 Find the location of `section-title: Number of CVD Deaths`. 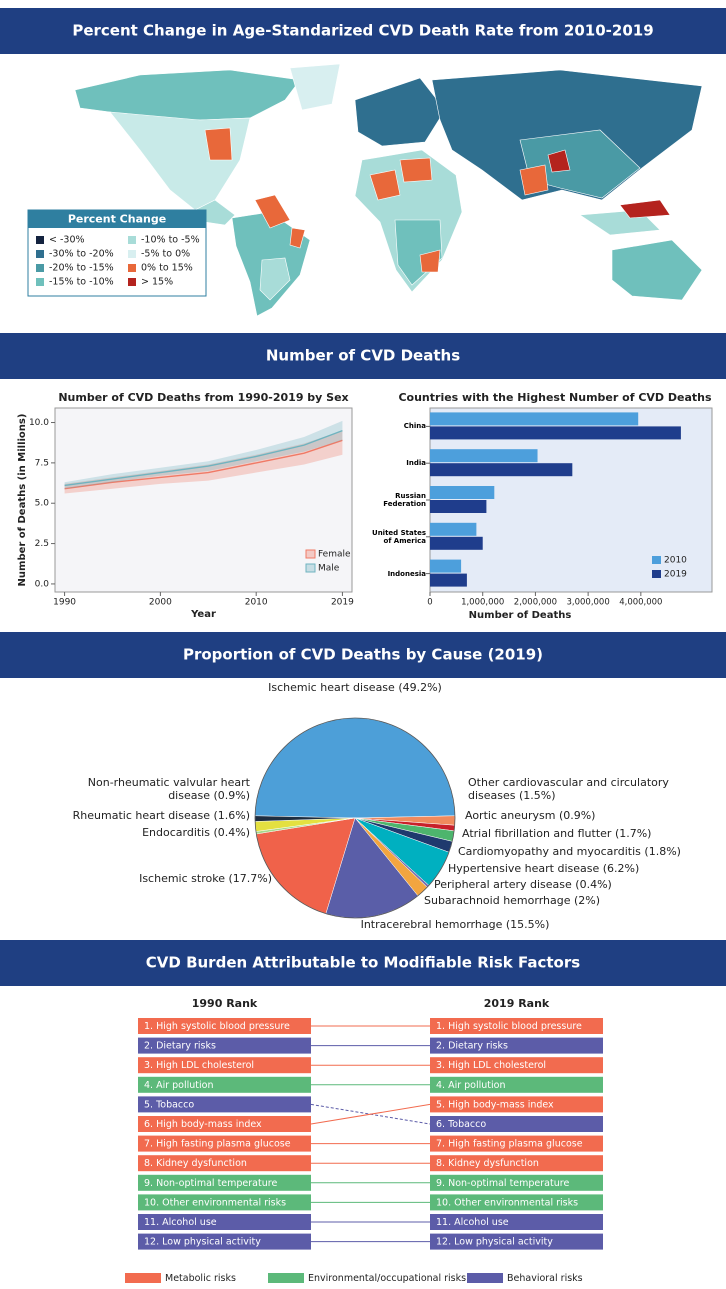

section-title: Number of CVD Deaths is located at coordinates (363, 356).